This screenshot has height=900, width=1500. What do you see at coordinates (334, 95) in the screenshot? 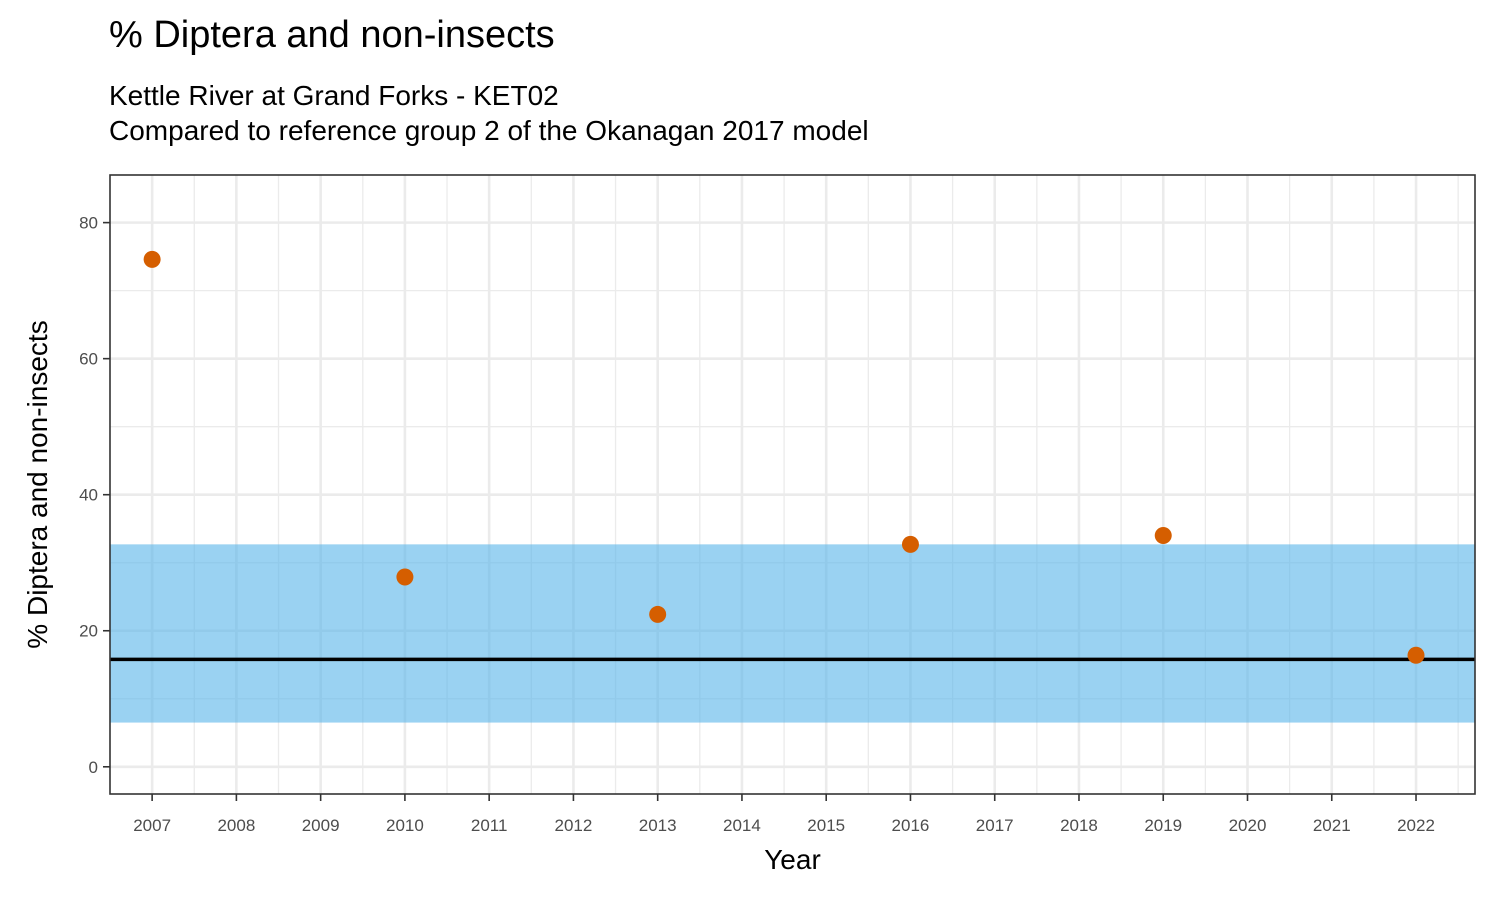
I see `chart-subtitle-line-1: Kettle River at Grand Forks - KET02` at bounding box center [334, 95].